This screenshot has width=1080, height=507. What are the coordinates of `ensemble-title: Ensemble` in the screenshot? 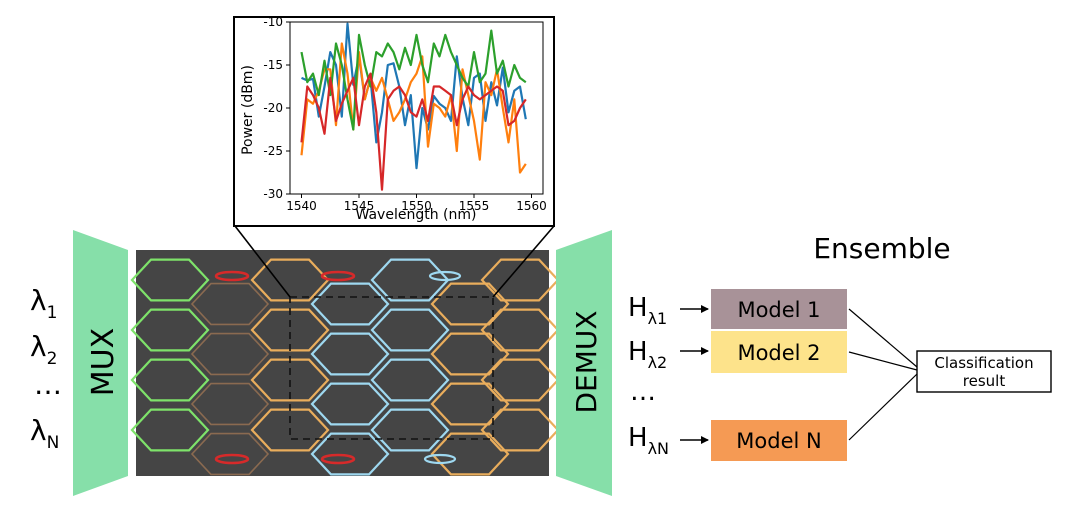 It's located at (881, 248).